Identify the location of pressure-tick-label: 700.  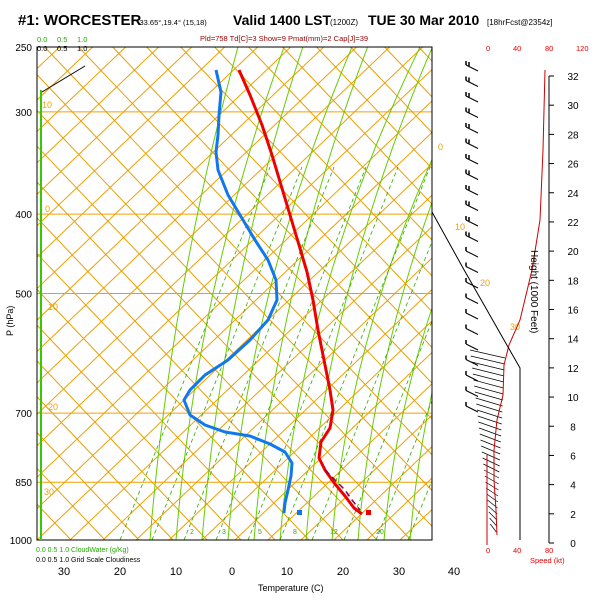
(23, 414).